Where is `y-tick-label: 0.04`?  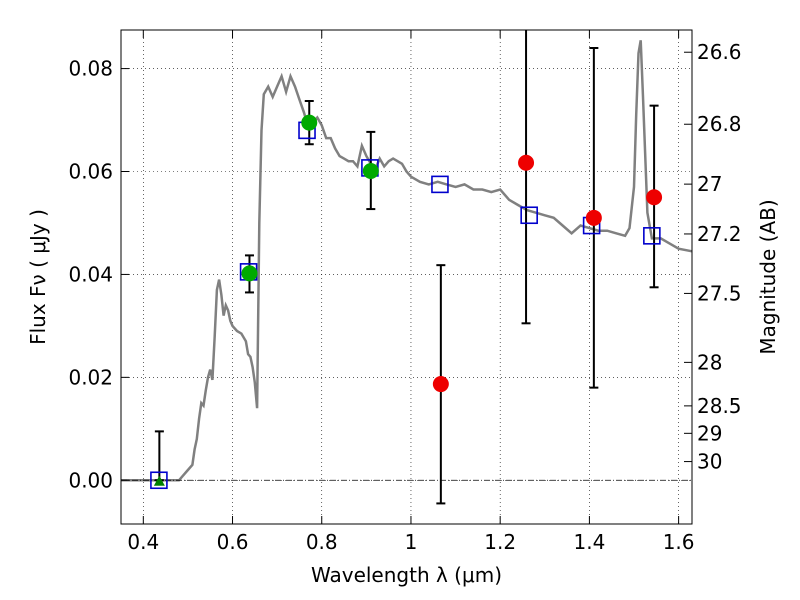
y-tick-label: 0.04 is located at coordinates (90, 274).